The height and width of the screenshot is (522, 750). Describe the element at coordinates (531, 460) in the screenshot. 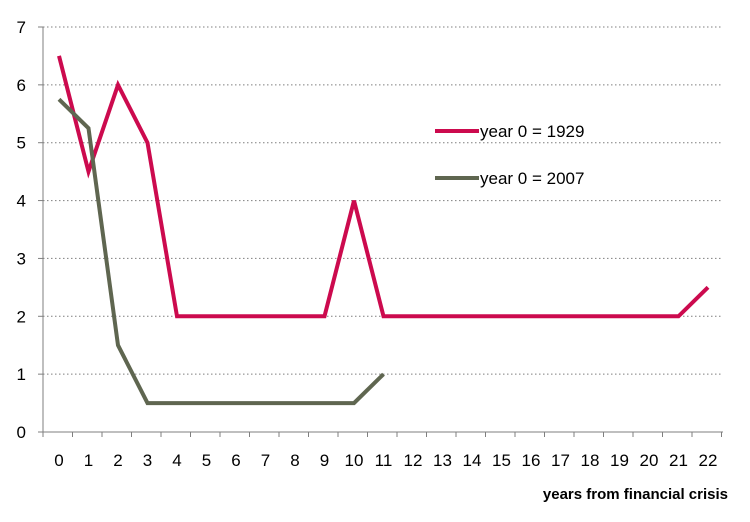

I see `x-tick-label: 16` at that location.